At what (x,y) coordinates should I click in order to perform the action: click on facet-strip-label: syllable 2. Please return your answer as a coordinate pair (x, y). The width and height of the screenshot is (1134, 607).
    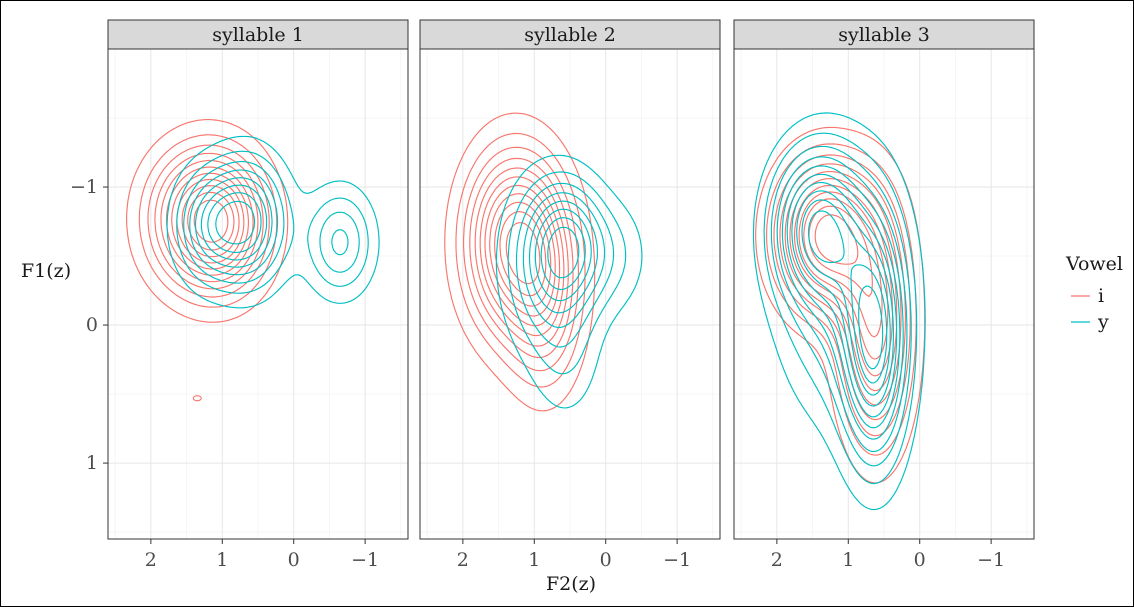
    Looking at the image, I should click on (570, 35).